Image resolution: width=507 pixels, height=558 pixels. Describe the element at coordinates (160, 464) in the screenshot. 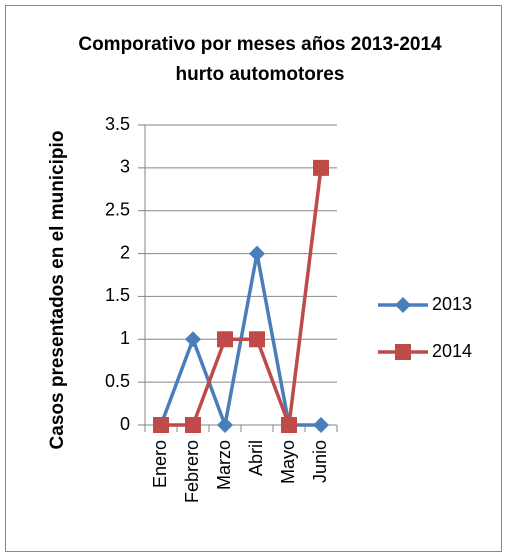

I see `x-tick-label: Enero` at that location.